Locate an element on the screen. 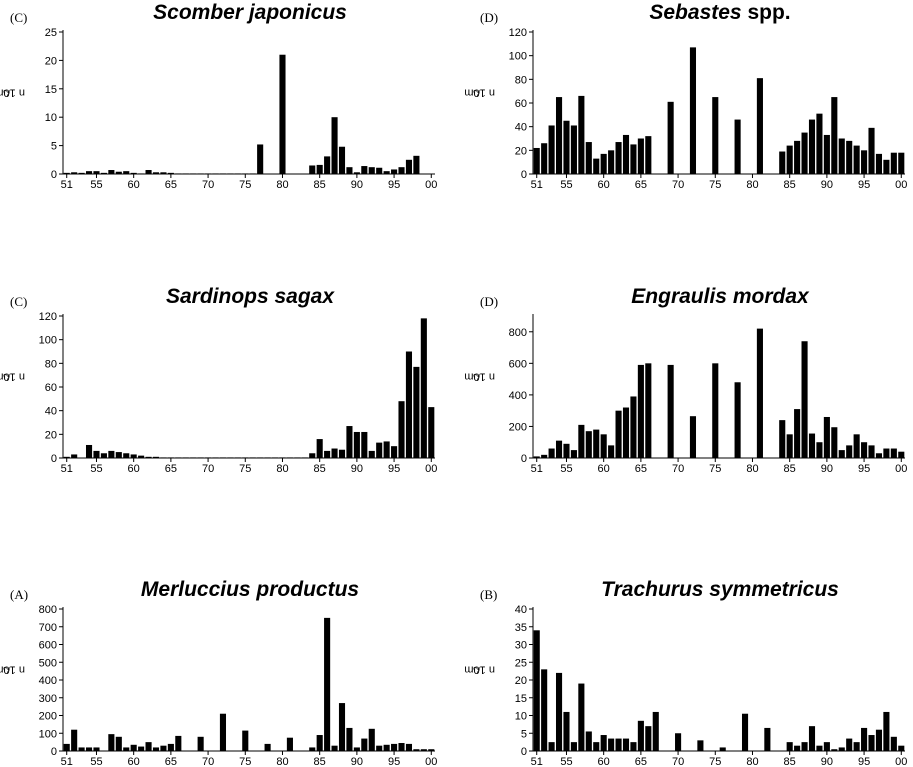  chart-svg: 0 20 40 60 80 100 120 51 55 60 65 70 75 80 85 90 95 00 is located at coordinates (238, 393).